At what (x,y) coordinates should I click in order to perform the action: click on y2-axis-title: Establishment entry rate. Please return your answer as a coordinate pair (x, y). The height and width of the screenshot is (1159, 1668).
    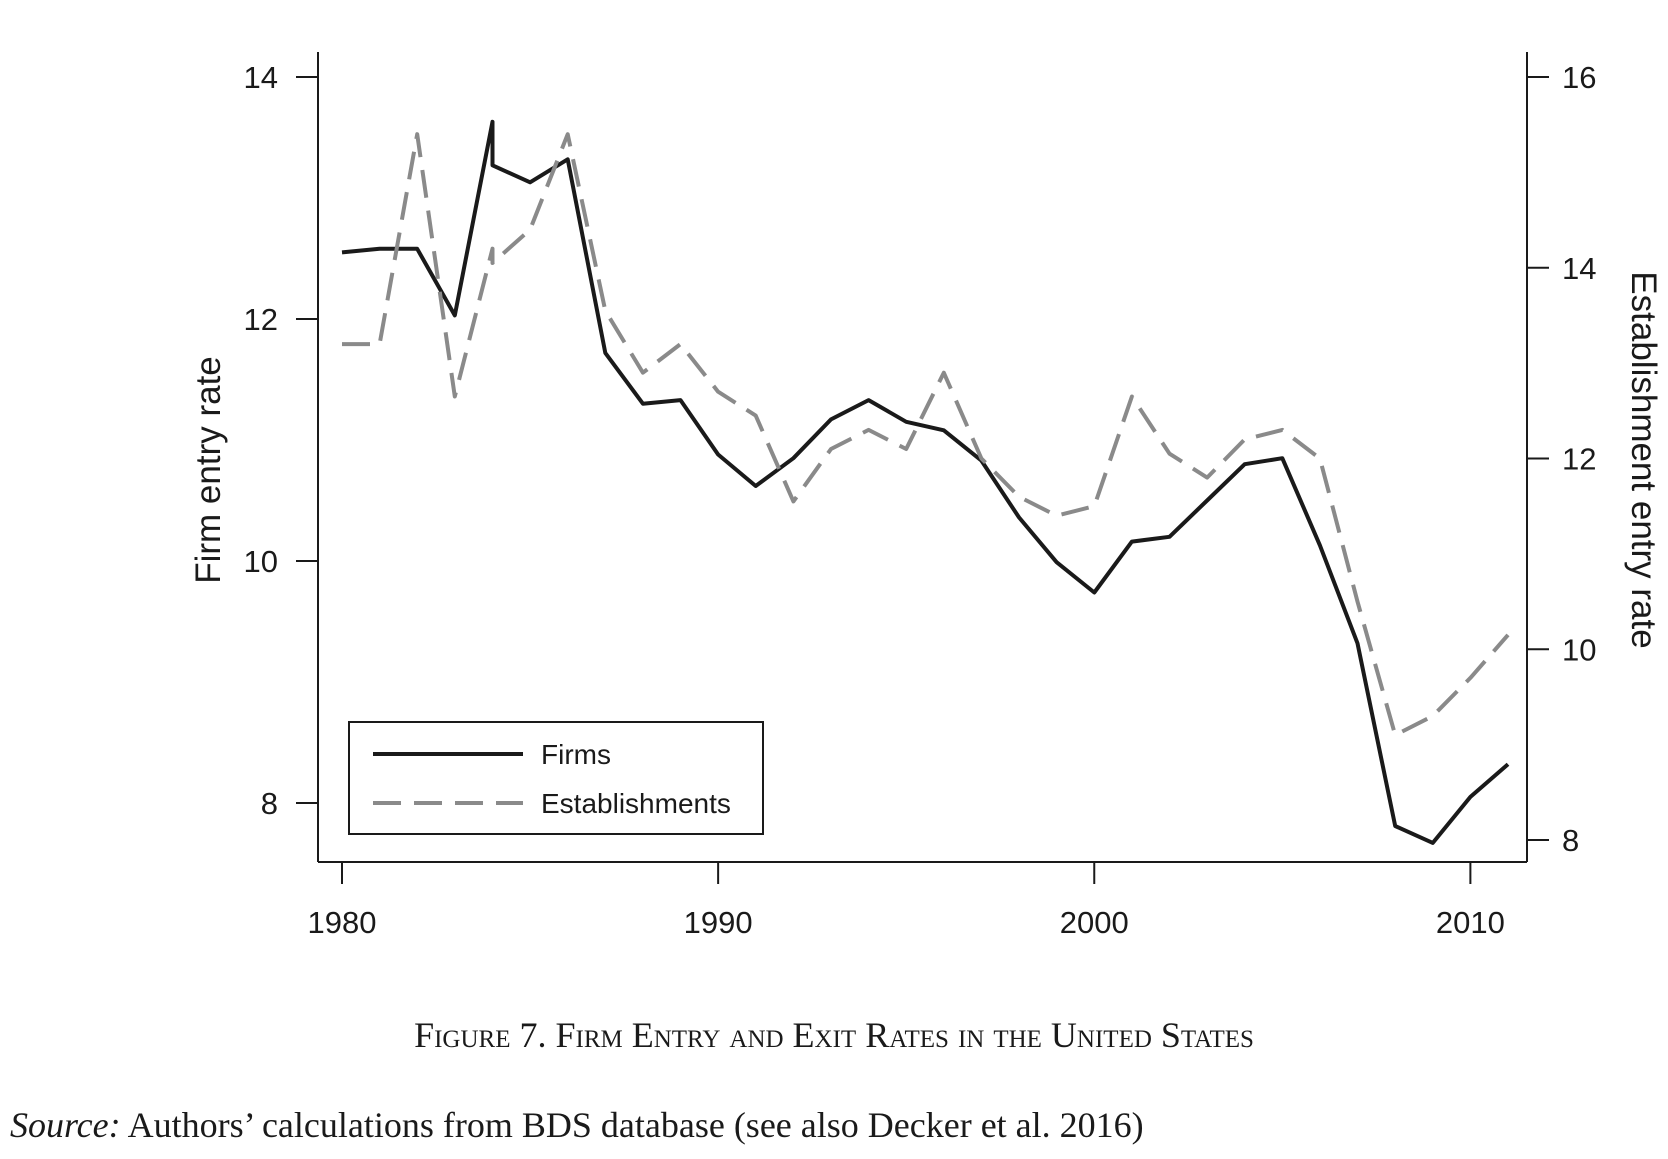
    Looking at the image, I should click on (1643, 459).